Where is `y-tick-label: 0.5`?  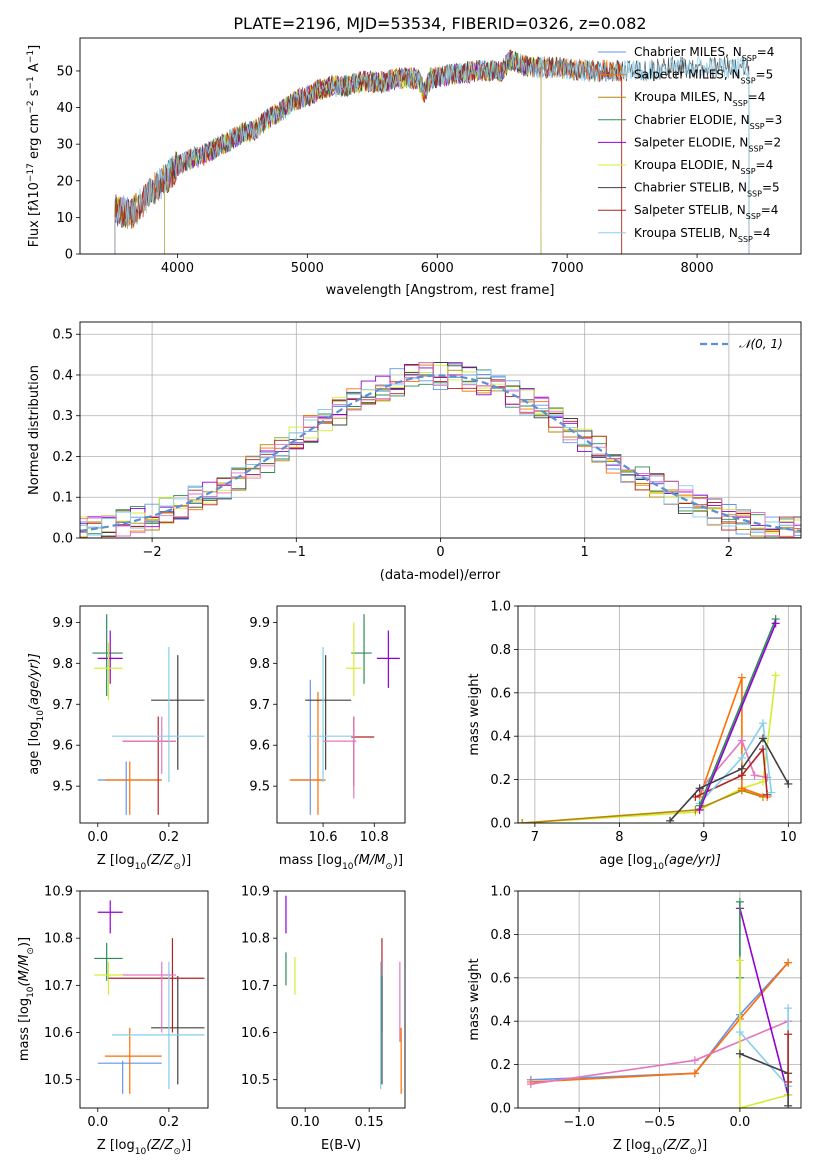 y-tick-label: 0.5 is located at coordinates (62, 335).